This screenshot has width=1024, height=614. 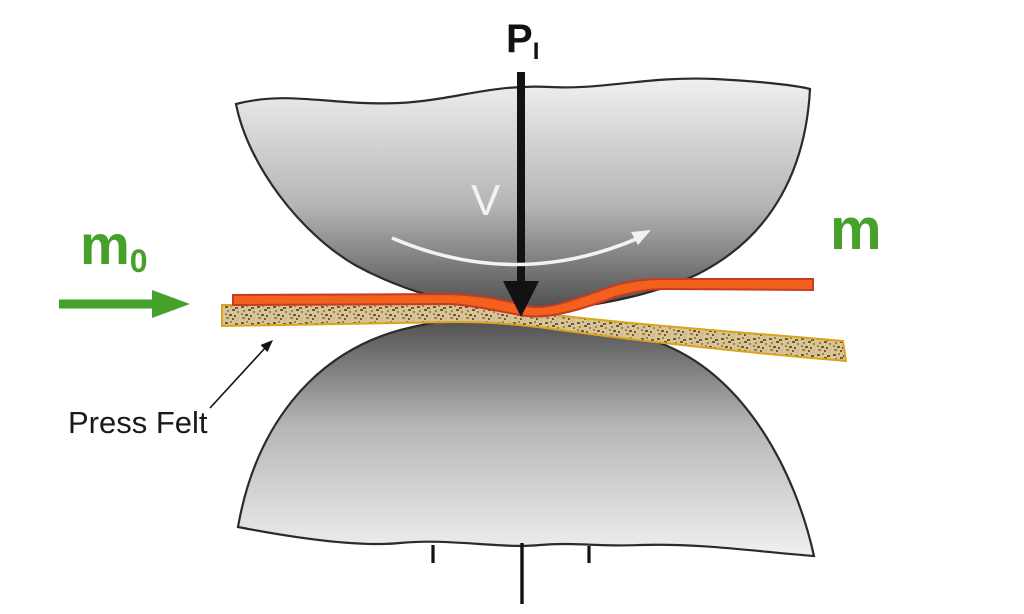 I want to click on web-in-label: m0, so click(x=114, y=246).